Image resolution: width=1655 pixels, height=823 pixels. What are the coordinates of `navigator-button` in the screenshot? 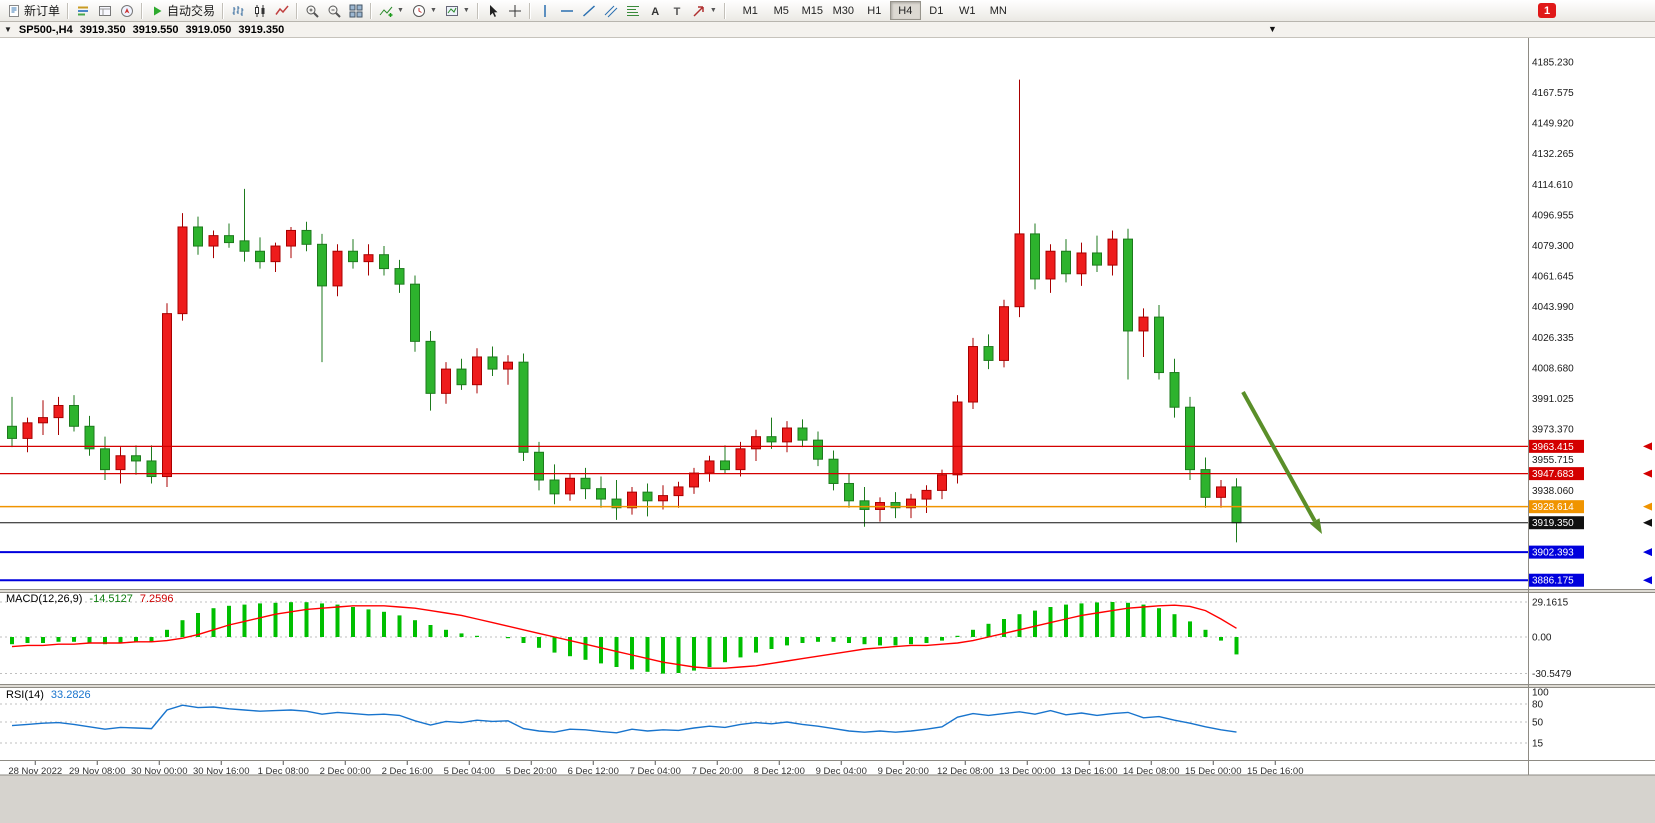 It's located at (127, 10).